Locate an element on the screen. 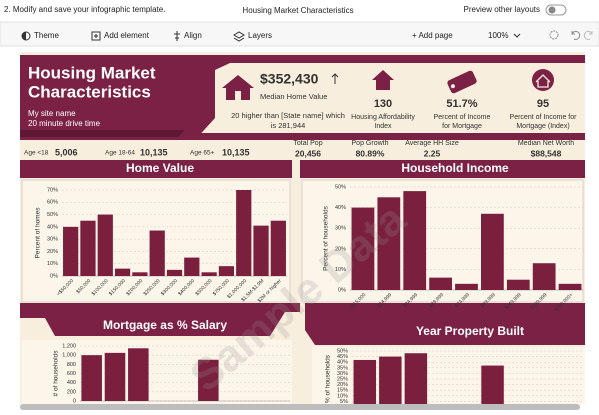 This screenshot has width=599, height=415. y-tick-label: 35% is located at coordinates (342, 368).